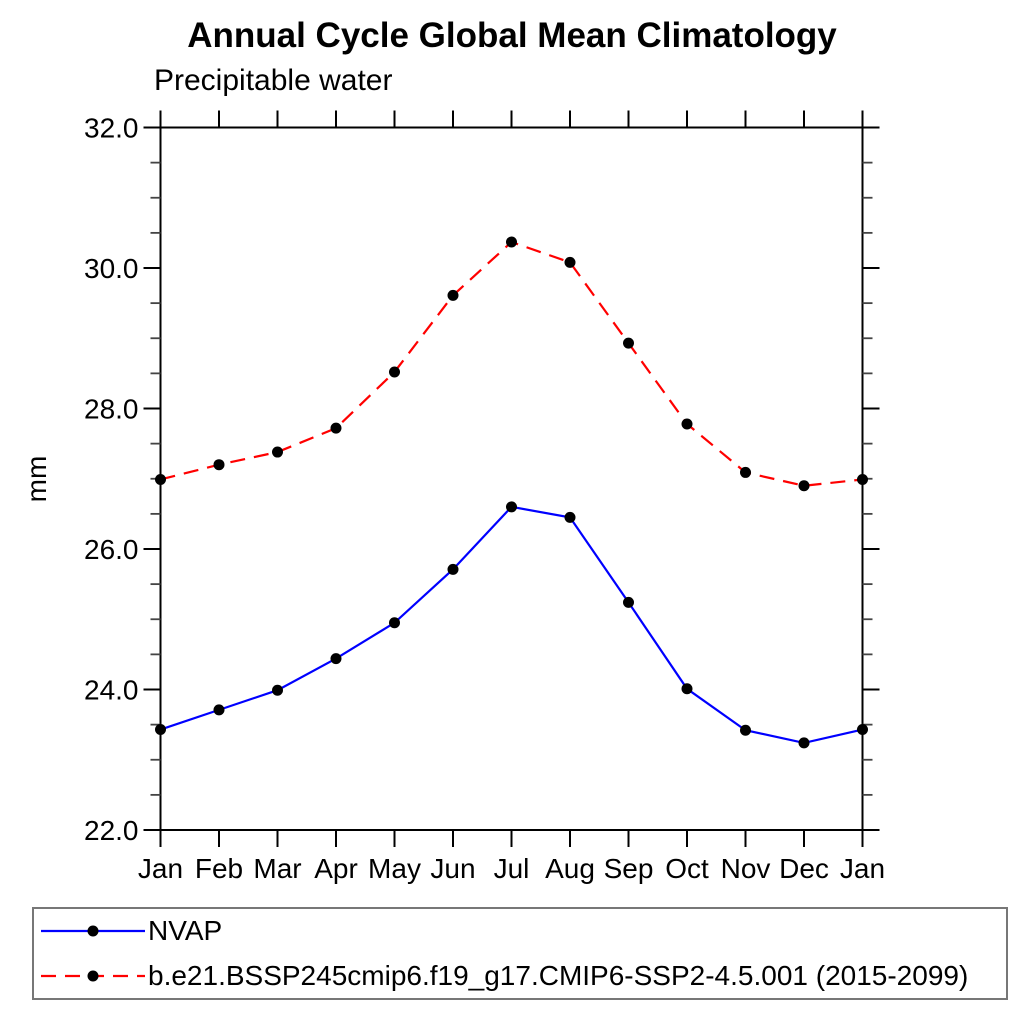 Image resolution: width=1024 pixels, height=1024 pixels. What do you see at coordinates (219, 868) in the screenshot?
I see `x-tick-label: Feb` at bounding box center [219, 868].